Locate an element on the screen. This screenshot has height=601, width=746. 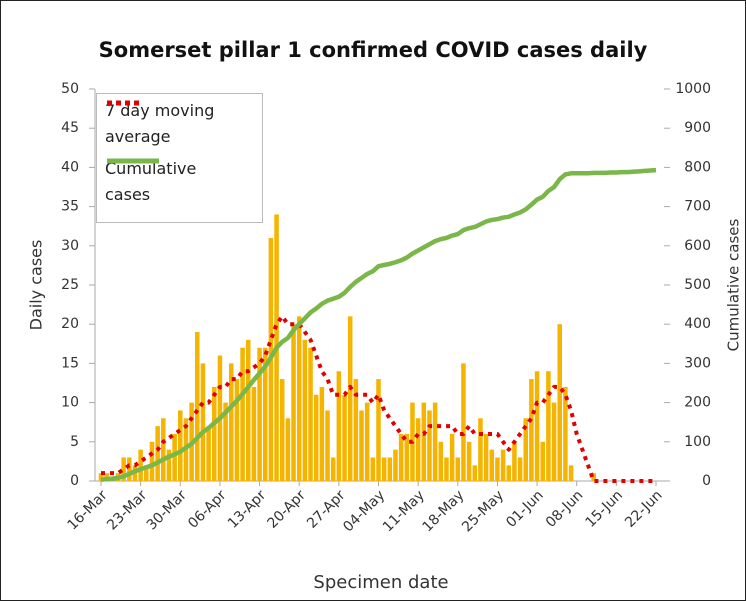
y2-tick-label: 900 is located at coordinates (697, 128).